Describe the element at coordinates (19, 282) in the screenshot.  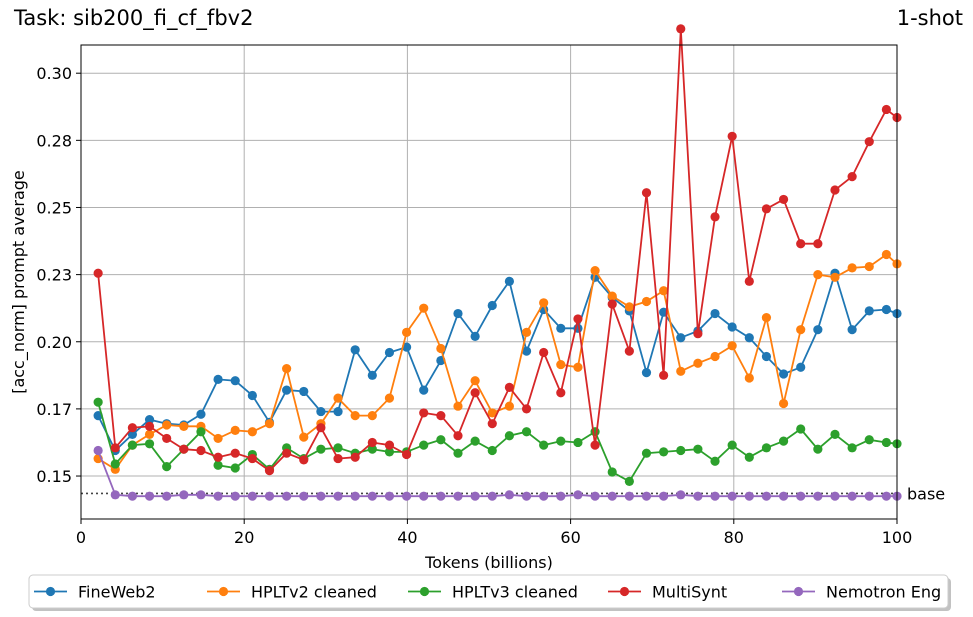
I see `y-axis-label: [acc_norm] prompt average` at that location.